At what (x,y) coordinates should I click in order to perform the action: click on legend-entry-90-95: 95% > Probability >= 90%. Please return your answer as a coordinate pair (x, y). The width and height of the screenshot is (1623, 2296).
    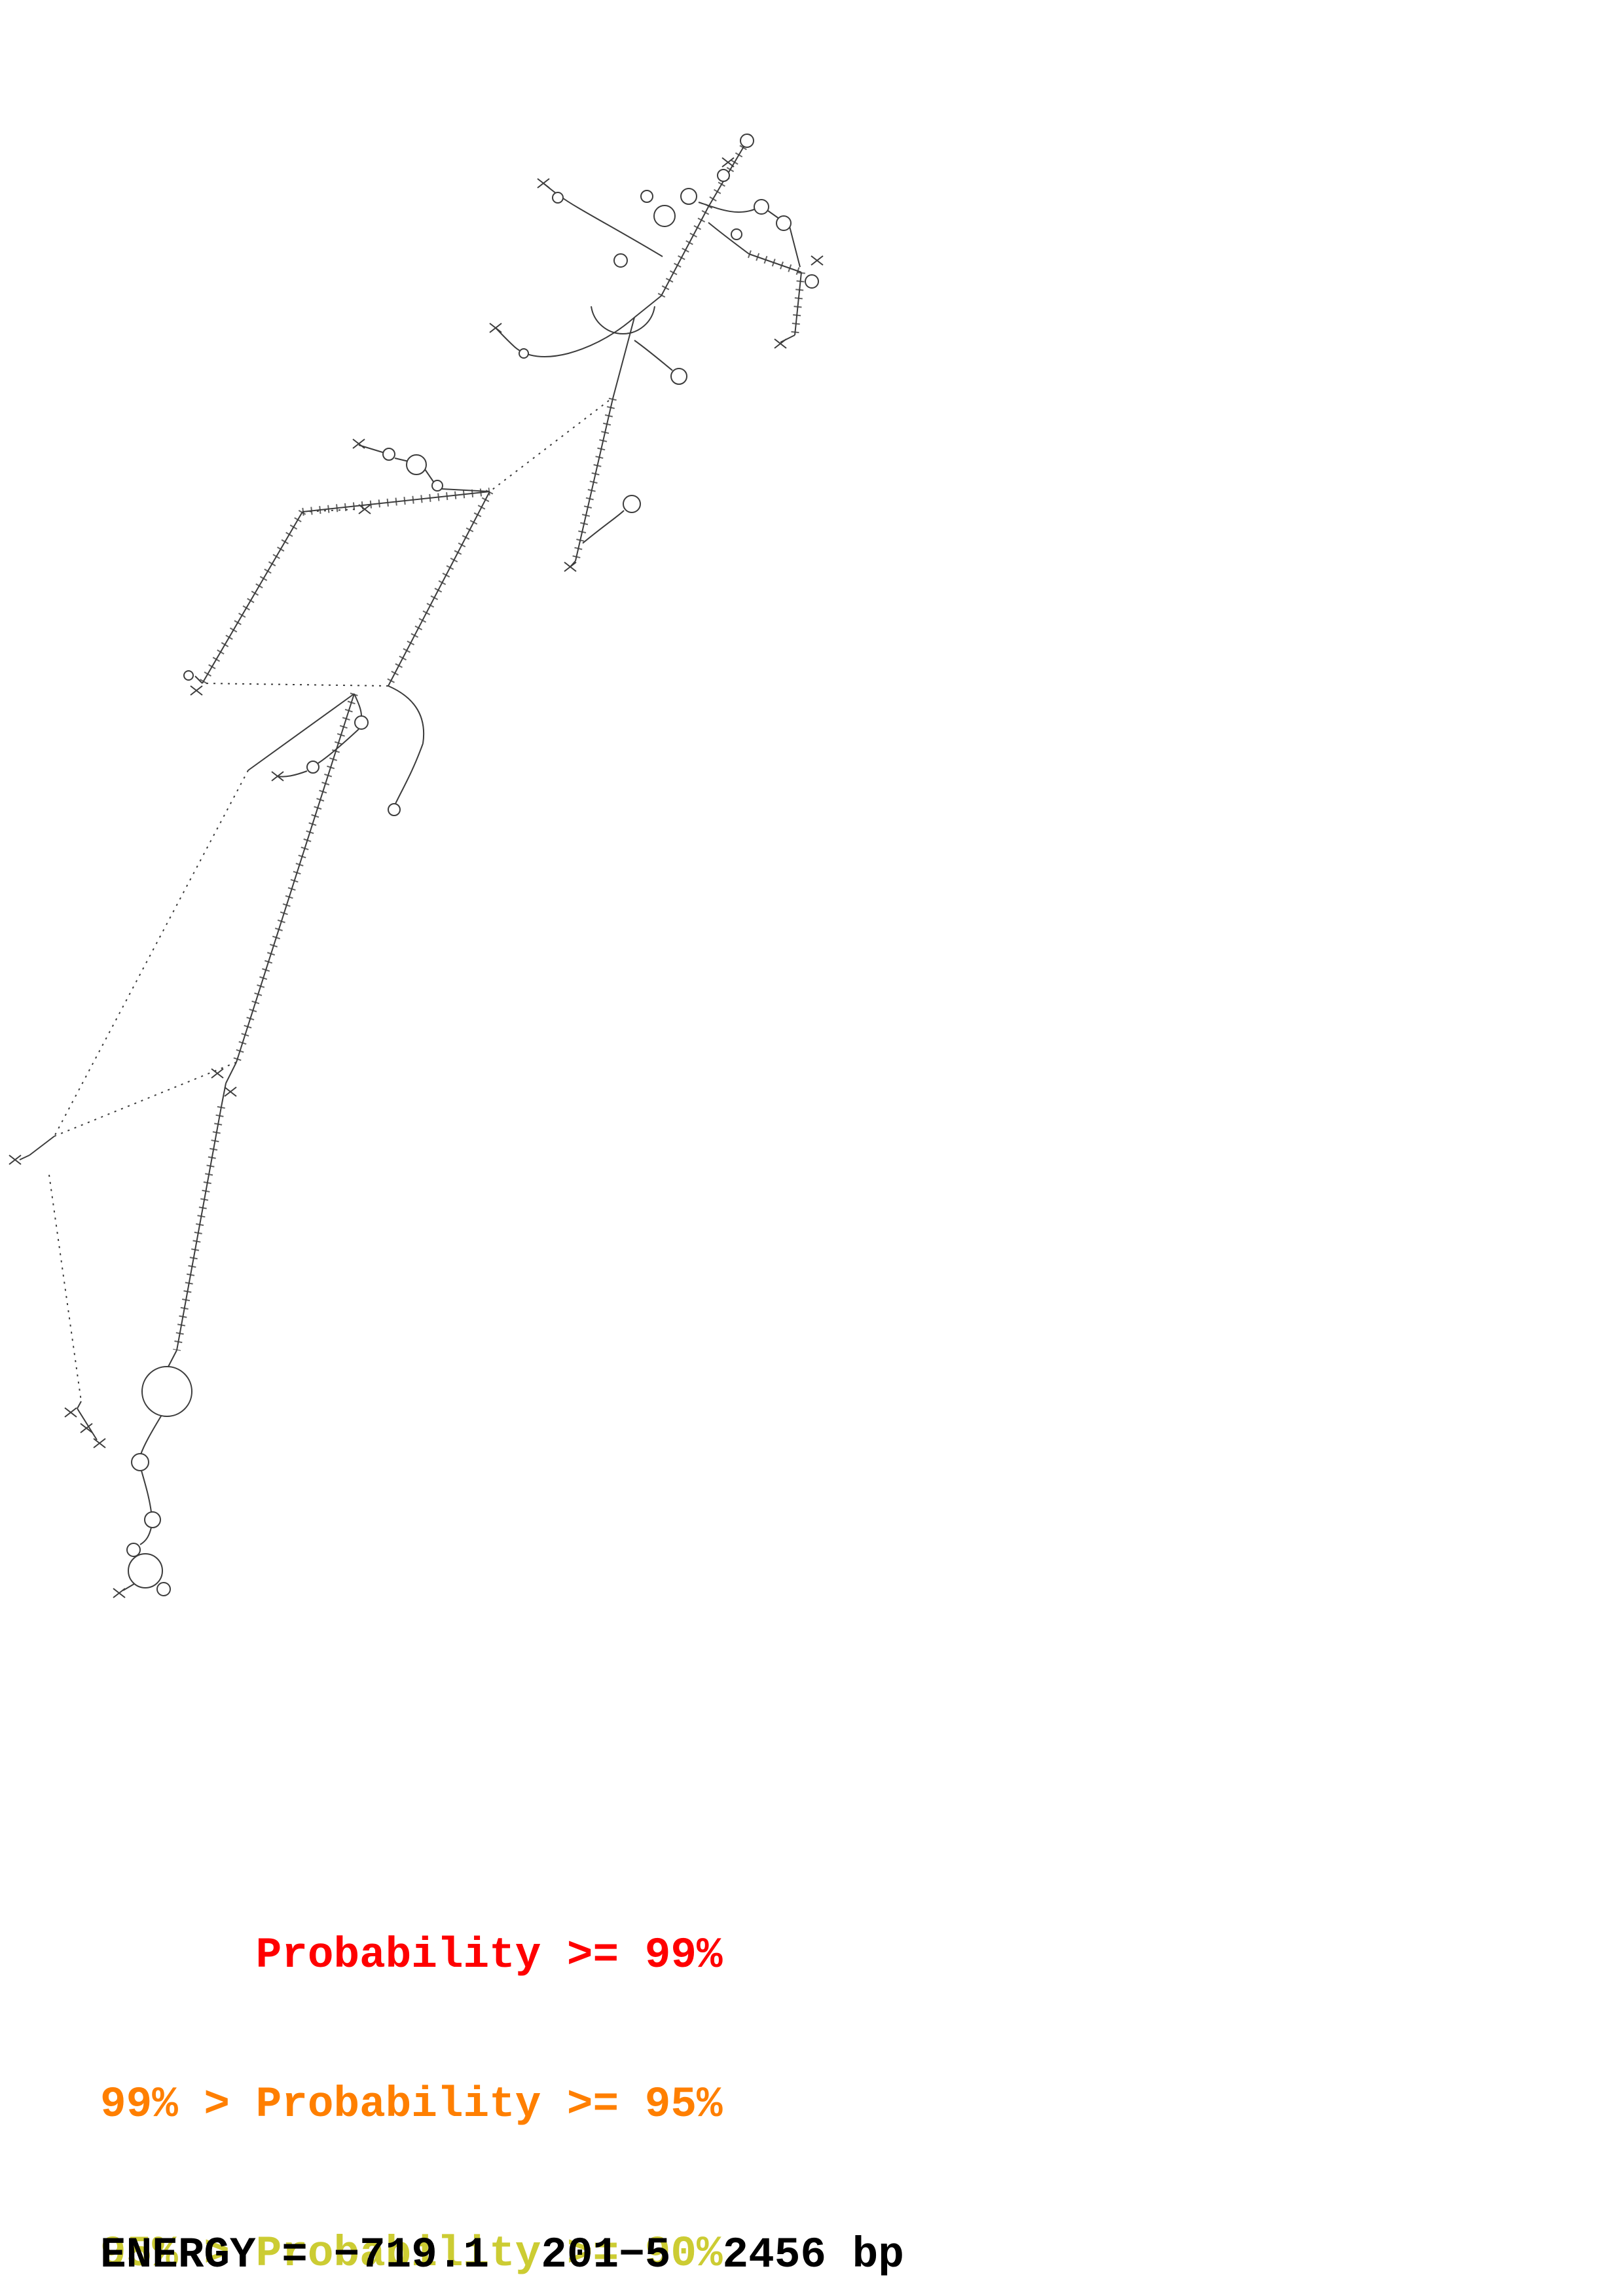
    Looking at the image, I should click on (411, 2253).